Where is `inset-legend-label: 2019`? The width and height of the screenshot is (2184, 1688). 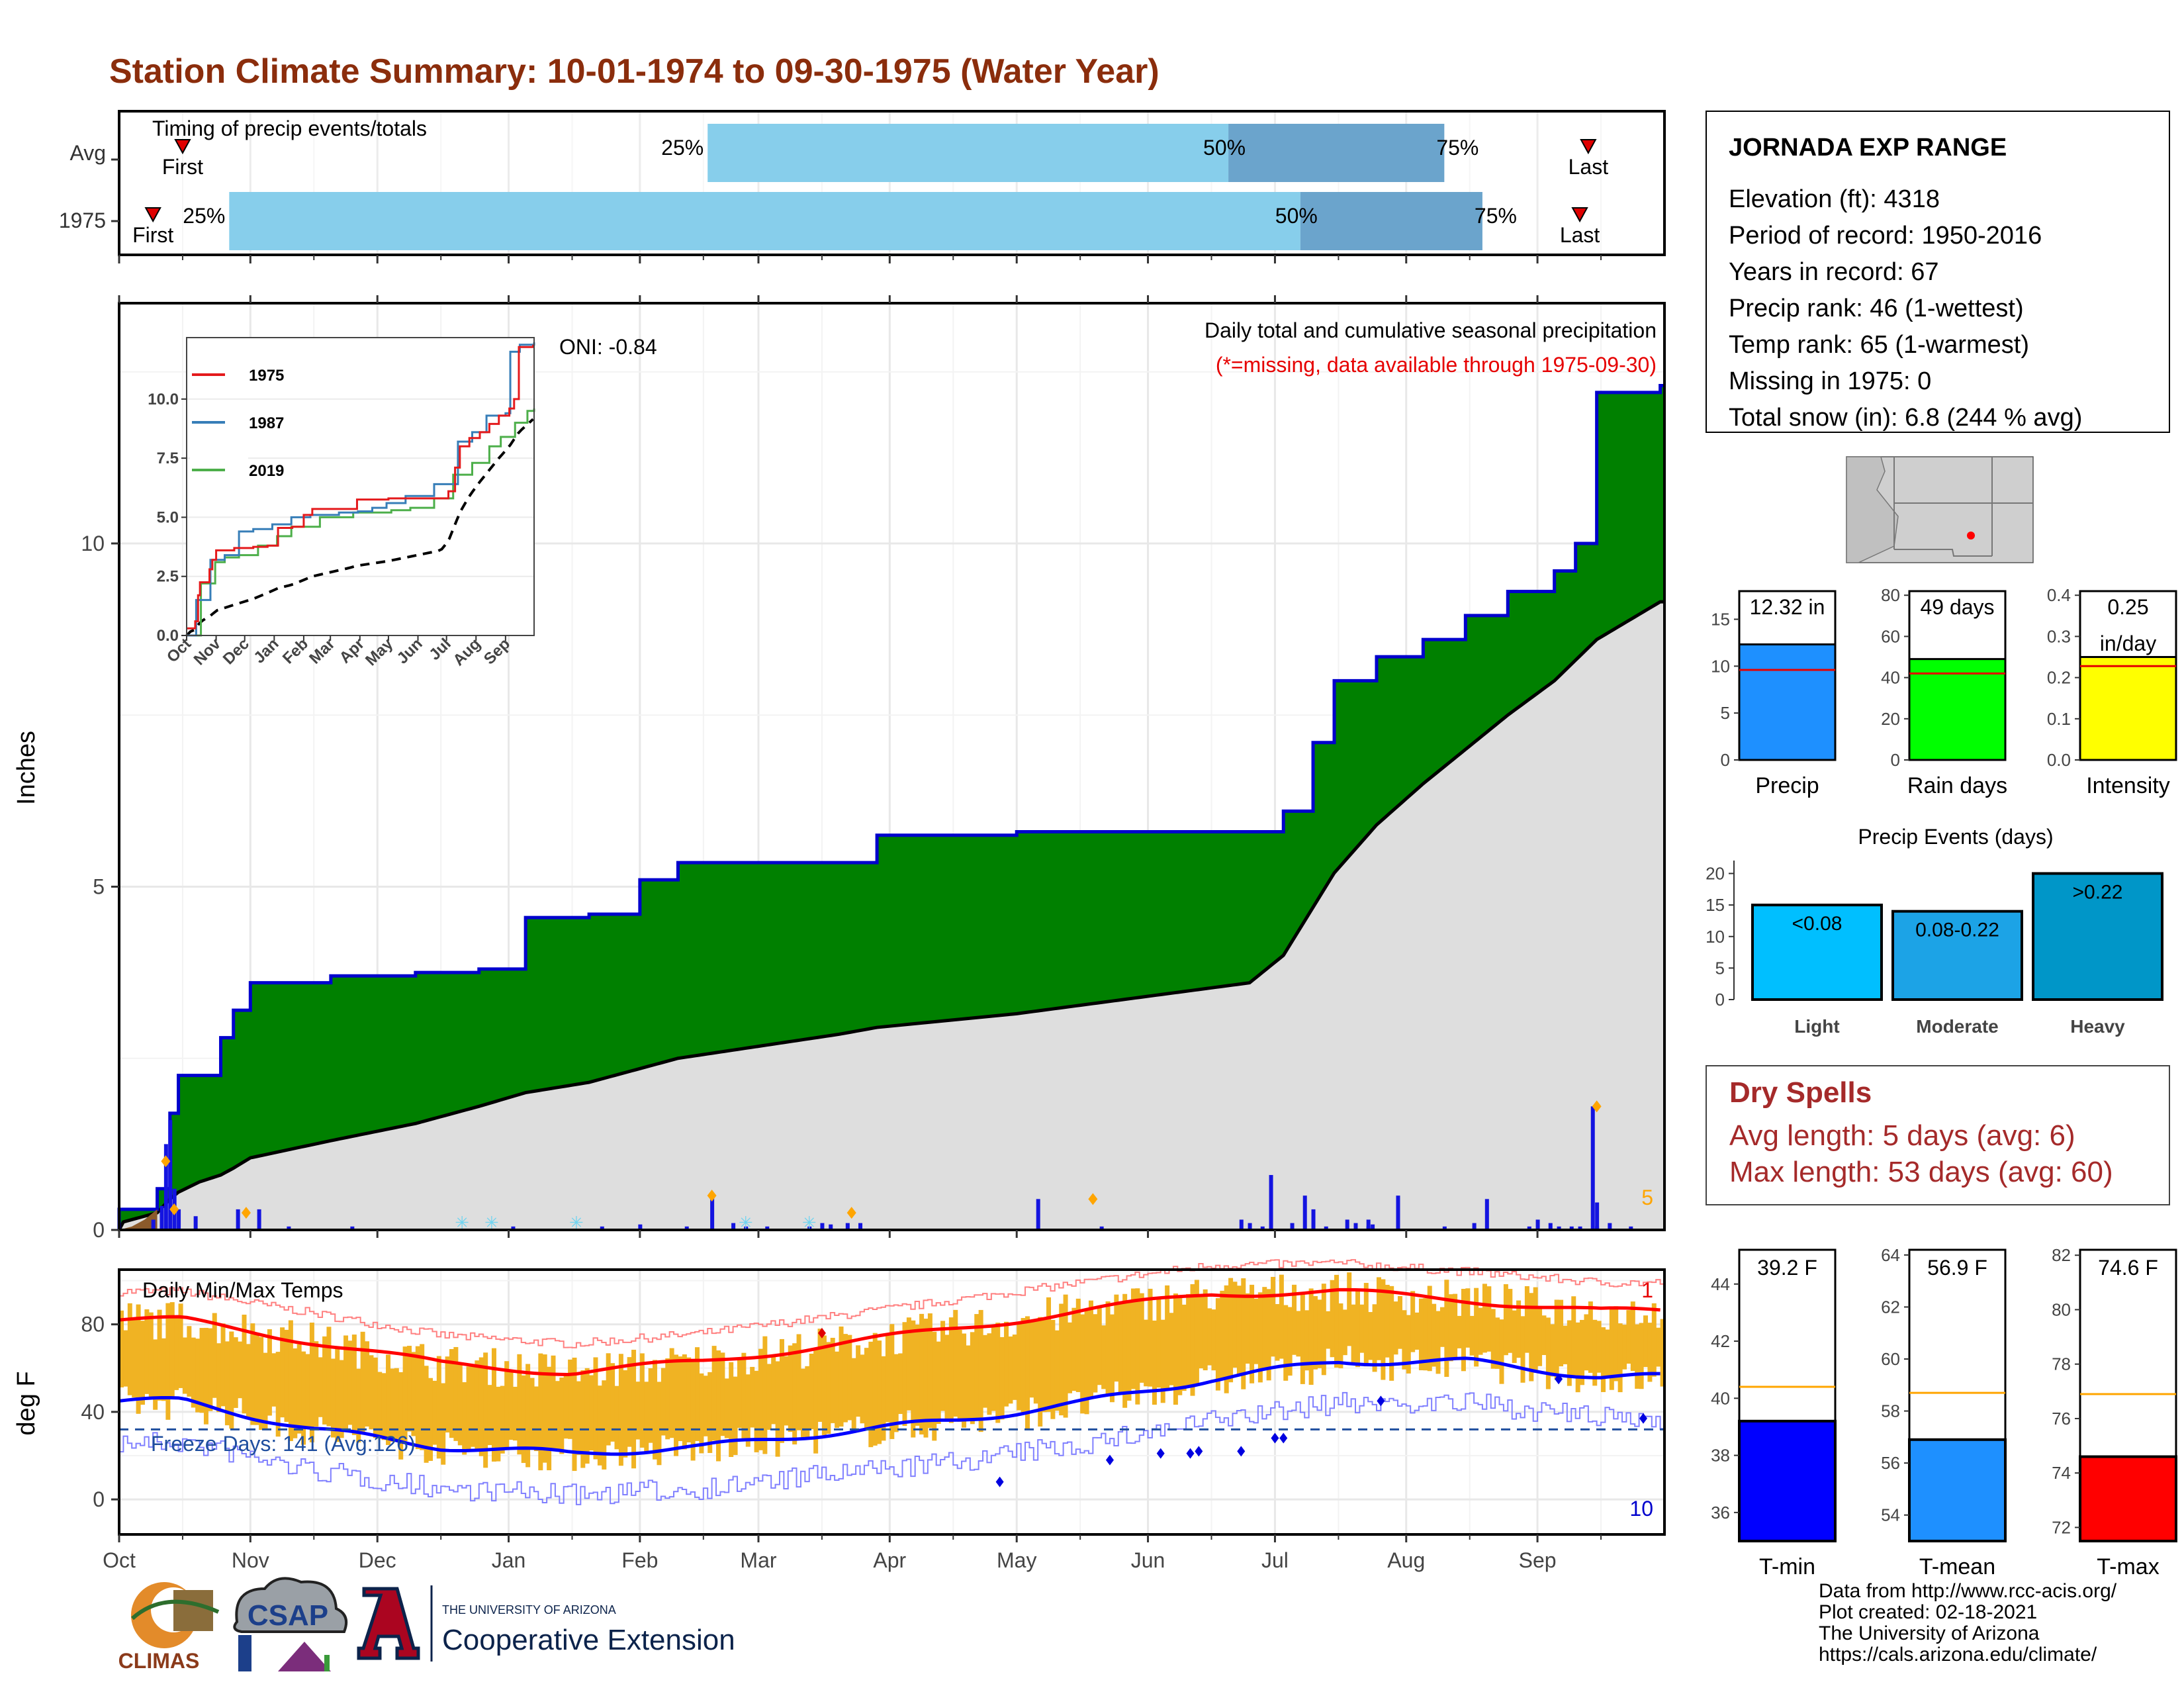 inset-legend-label: 2019 is located at coordinates (266, 471).